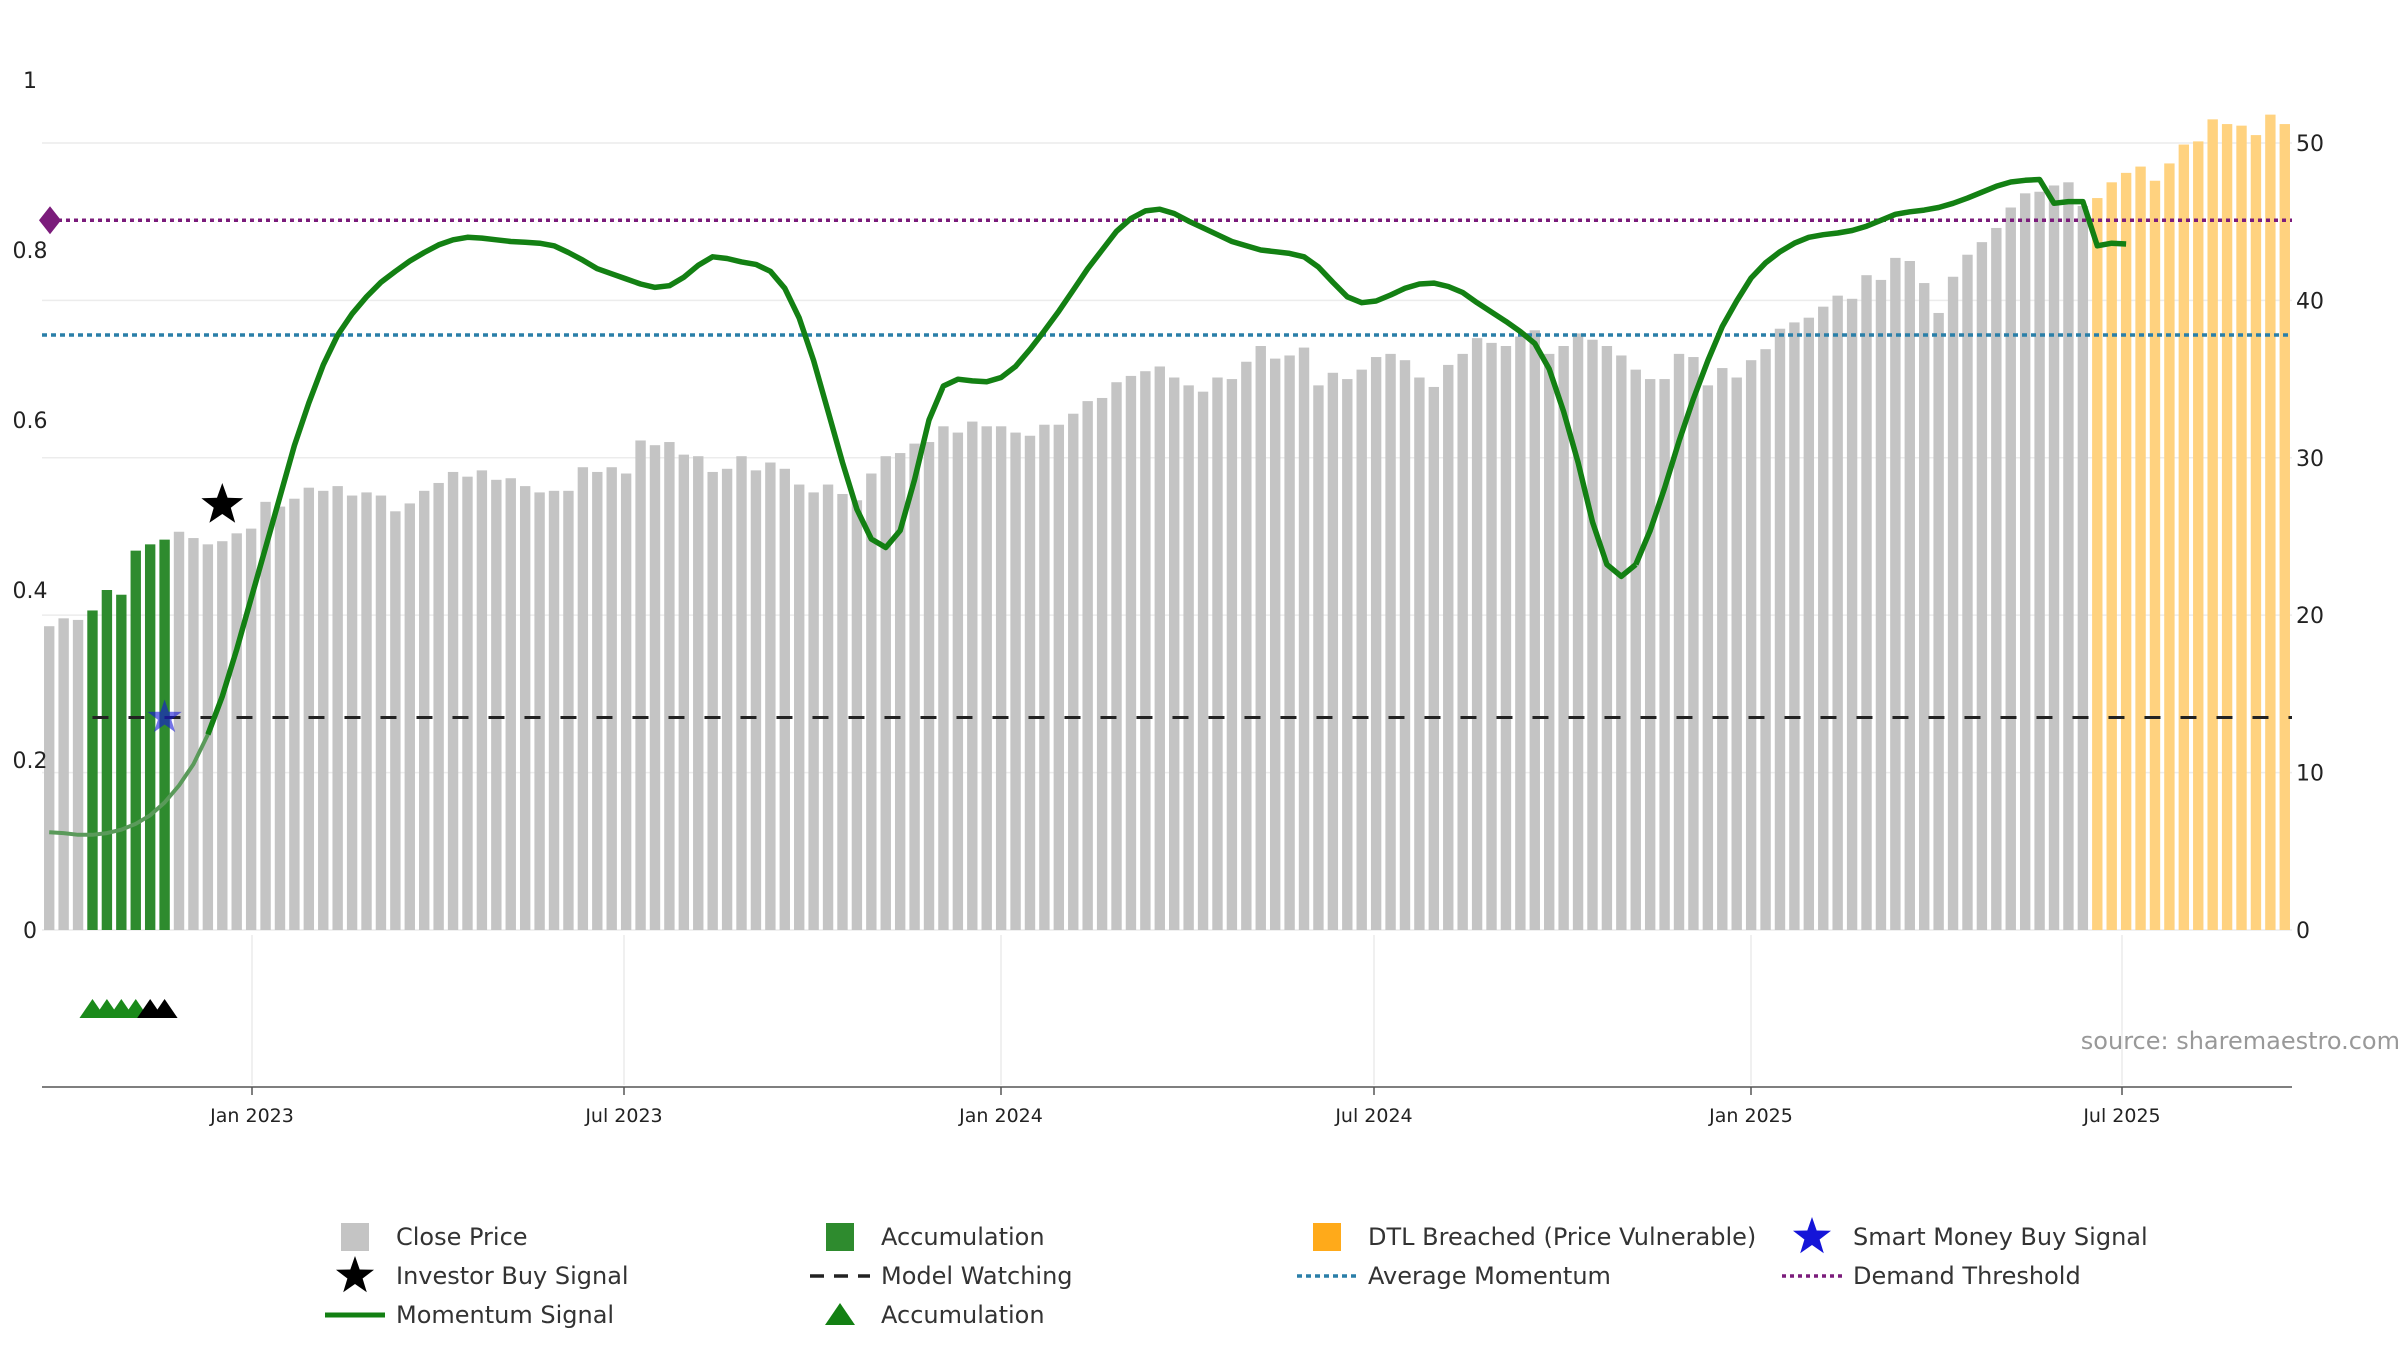 This screenshot has height=1350, width=2400. Describe the element at coordinates (977, 1276) in the screenshot. I see `legend-label: Model Watching` at that location.